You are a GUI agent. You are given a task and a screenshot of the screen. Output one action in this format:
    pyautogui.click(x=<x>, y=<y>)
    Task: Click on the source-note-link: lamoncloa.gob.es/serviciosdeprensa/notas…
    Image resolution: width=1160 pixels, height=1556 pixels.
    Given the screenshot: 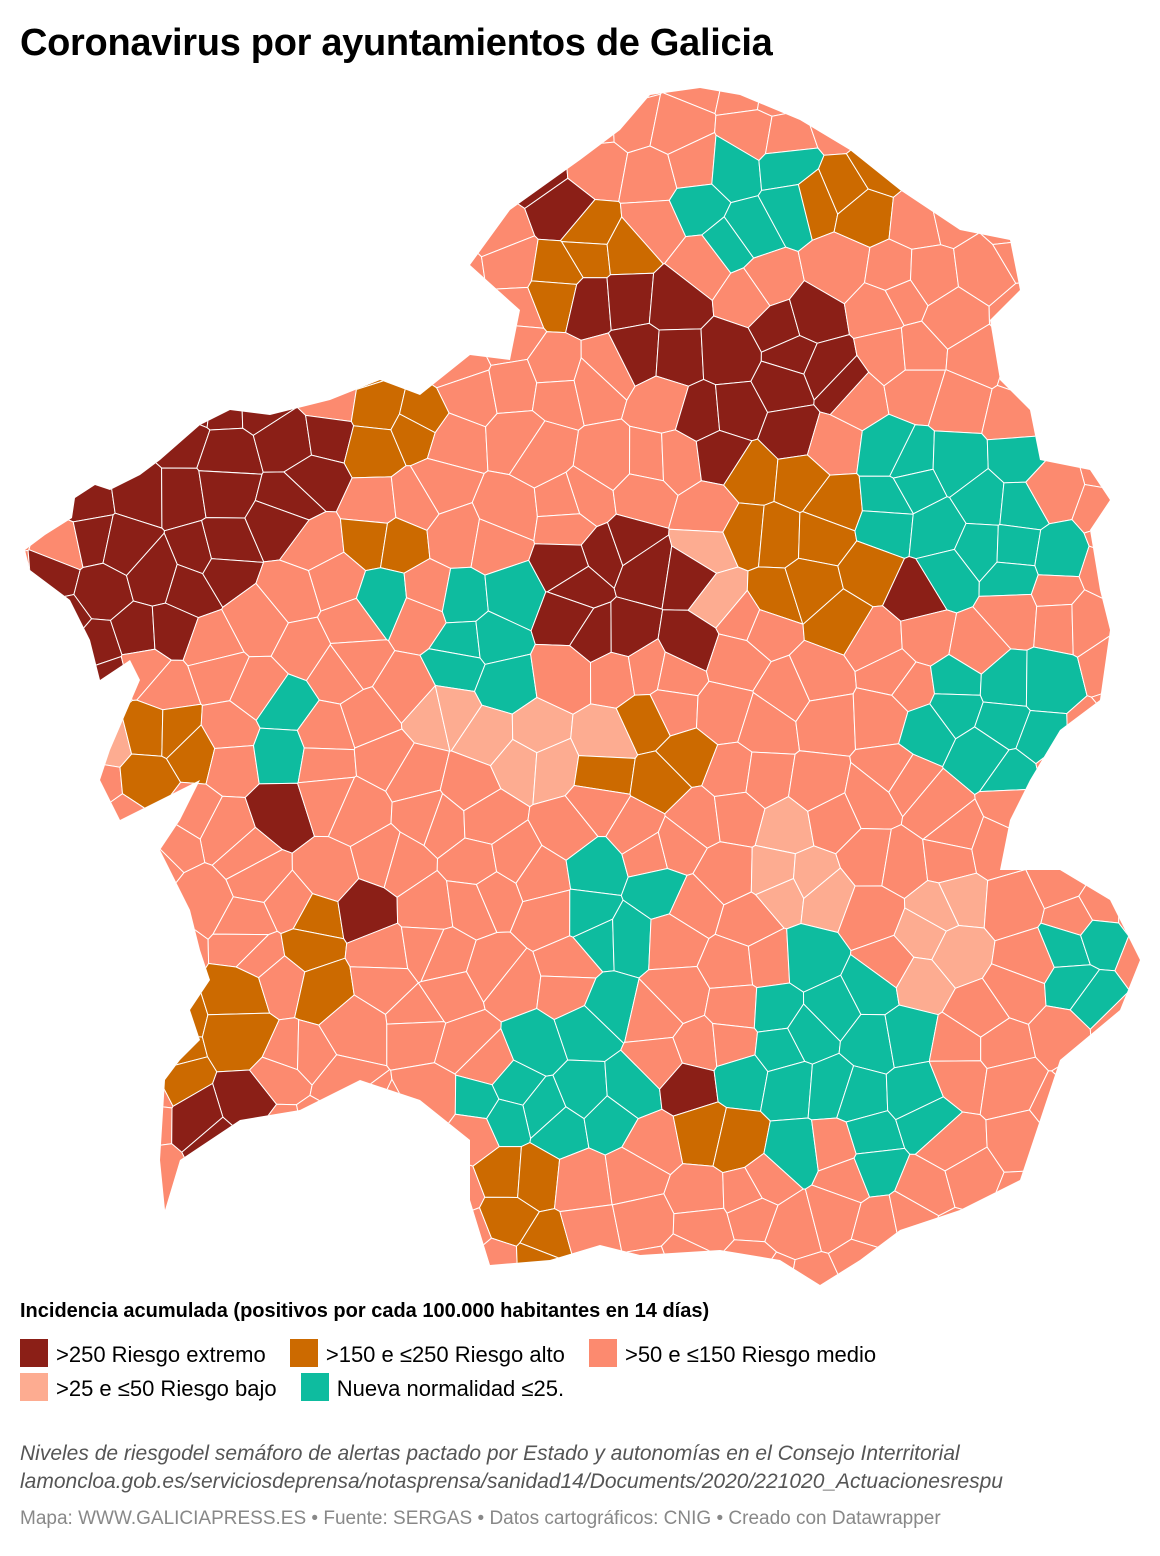 What is the action you would take?
    pyautogui.click(x=511, y=1481)
    